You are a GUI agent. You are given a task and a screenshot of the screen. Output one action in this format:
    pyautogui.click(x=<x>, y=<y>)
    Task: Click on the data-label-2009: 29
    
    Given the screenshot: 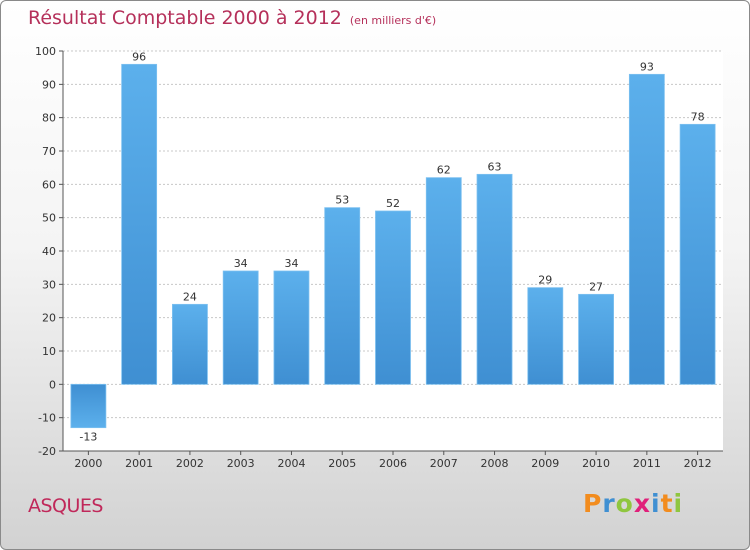 What is the action you would take?
    pyautogui.click(x=545, y=280)
    